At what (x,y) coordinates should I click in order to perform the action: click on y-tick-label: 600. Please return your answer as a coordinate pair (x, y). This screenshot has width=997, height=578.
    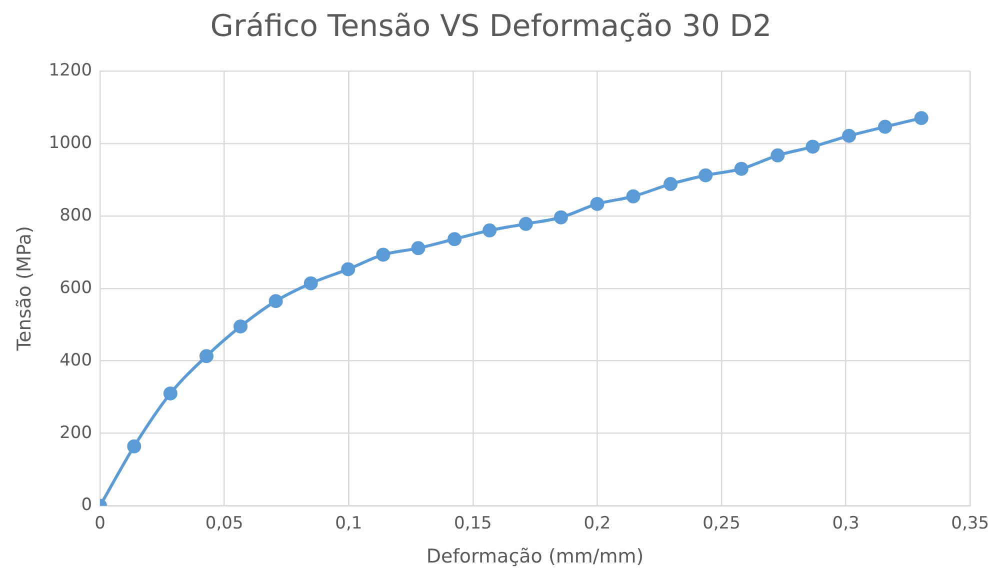
    Looking at the image, I should click on (76, 288).